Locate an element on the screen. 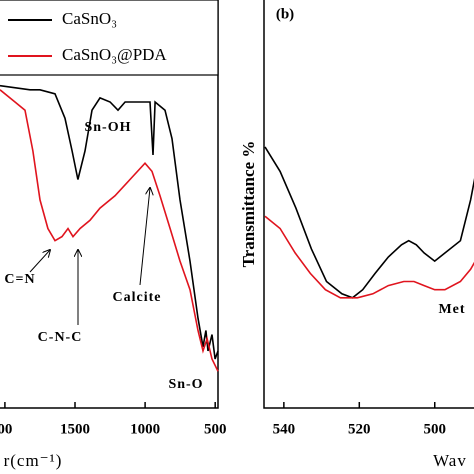 Image resolution: width=474 pixels, height=474 pixels. legend-label: CaSnO₃@PDA is located at coordinates (114, 54).